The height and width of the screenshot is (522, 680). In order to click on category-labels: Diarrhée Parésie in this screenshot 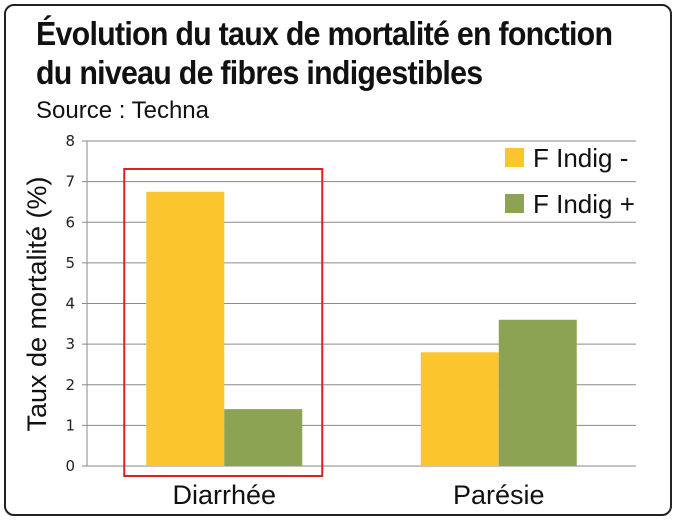, I will do `click(358, 495)`.